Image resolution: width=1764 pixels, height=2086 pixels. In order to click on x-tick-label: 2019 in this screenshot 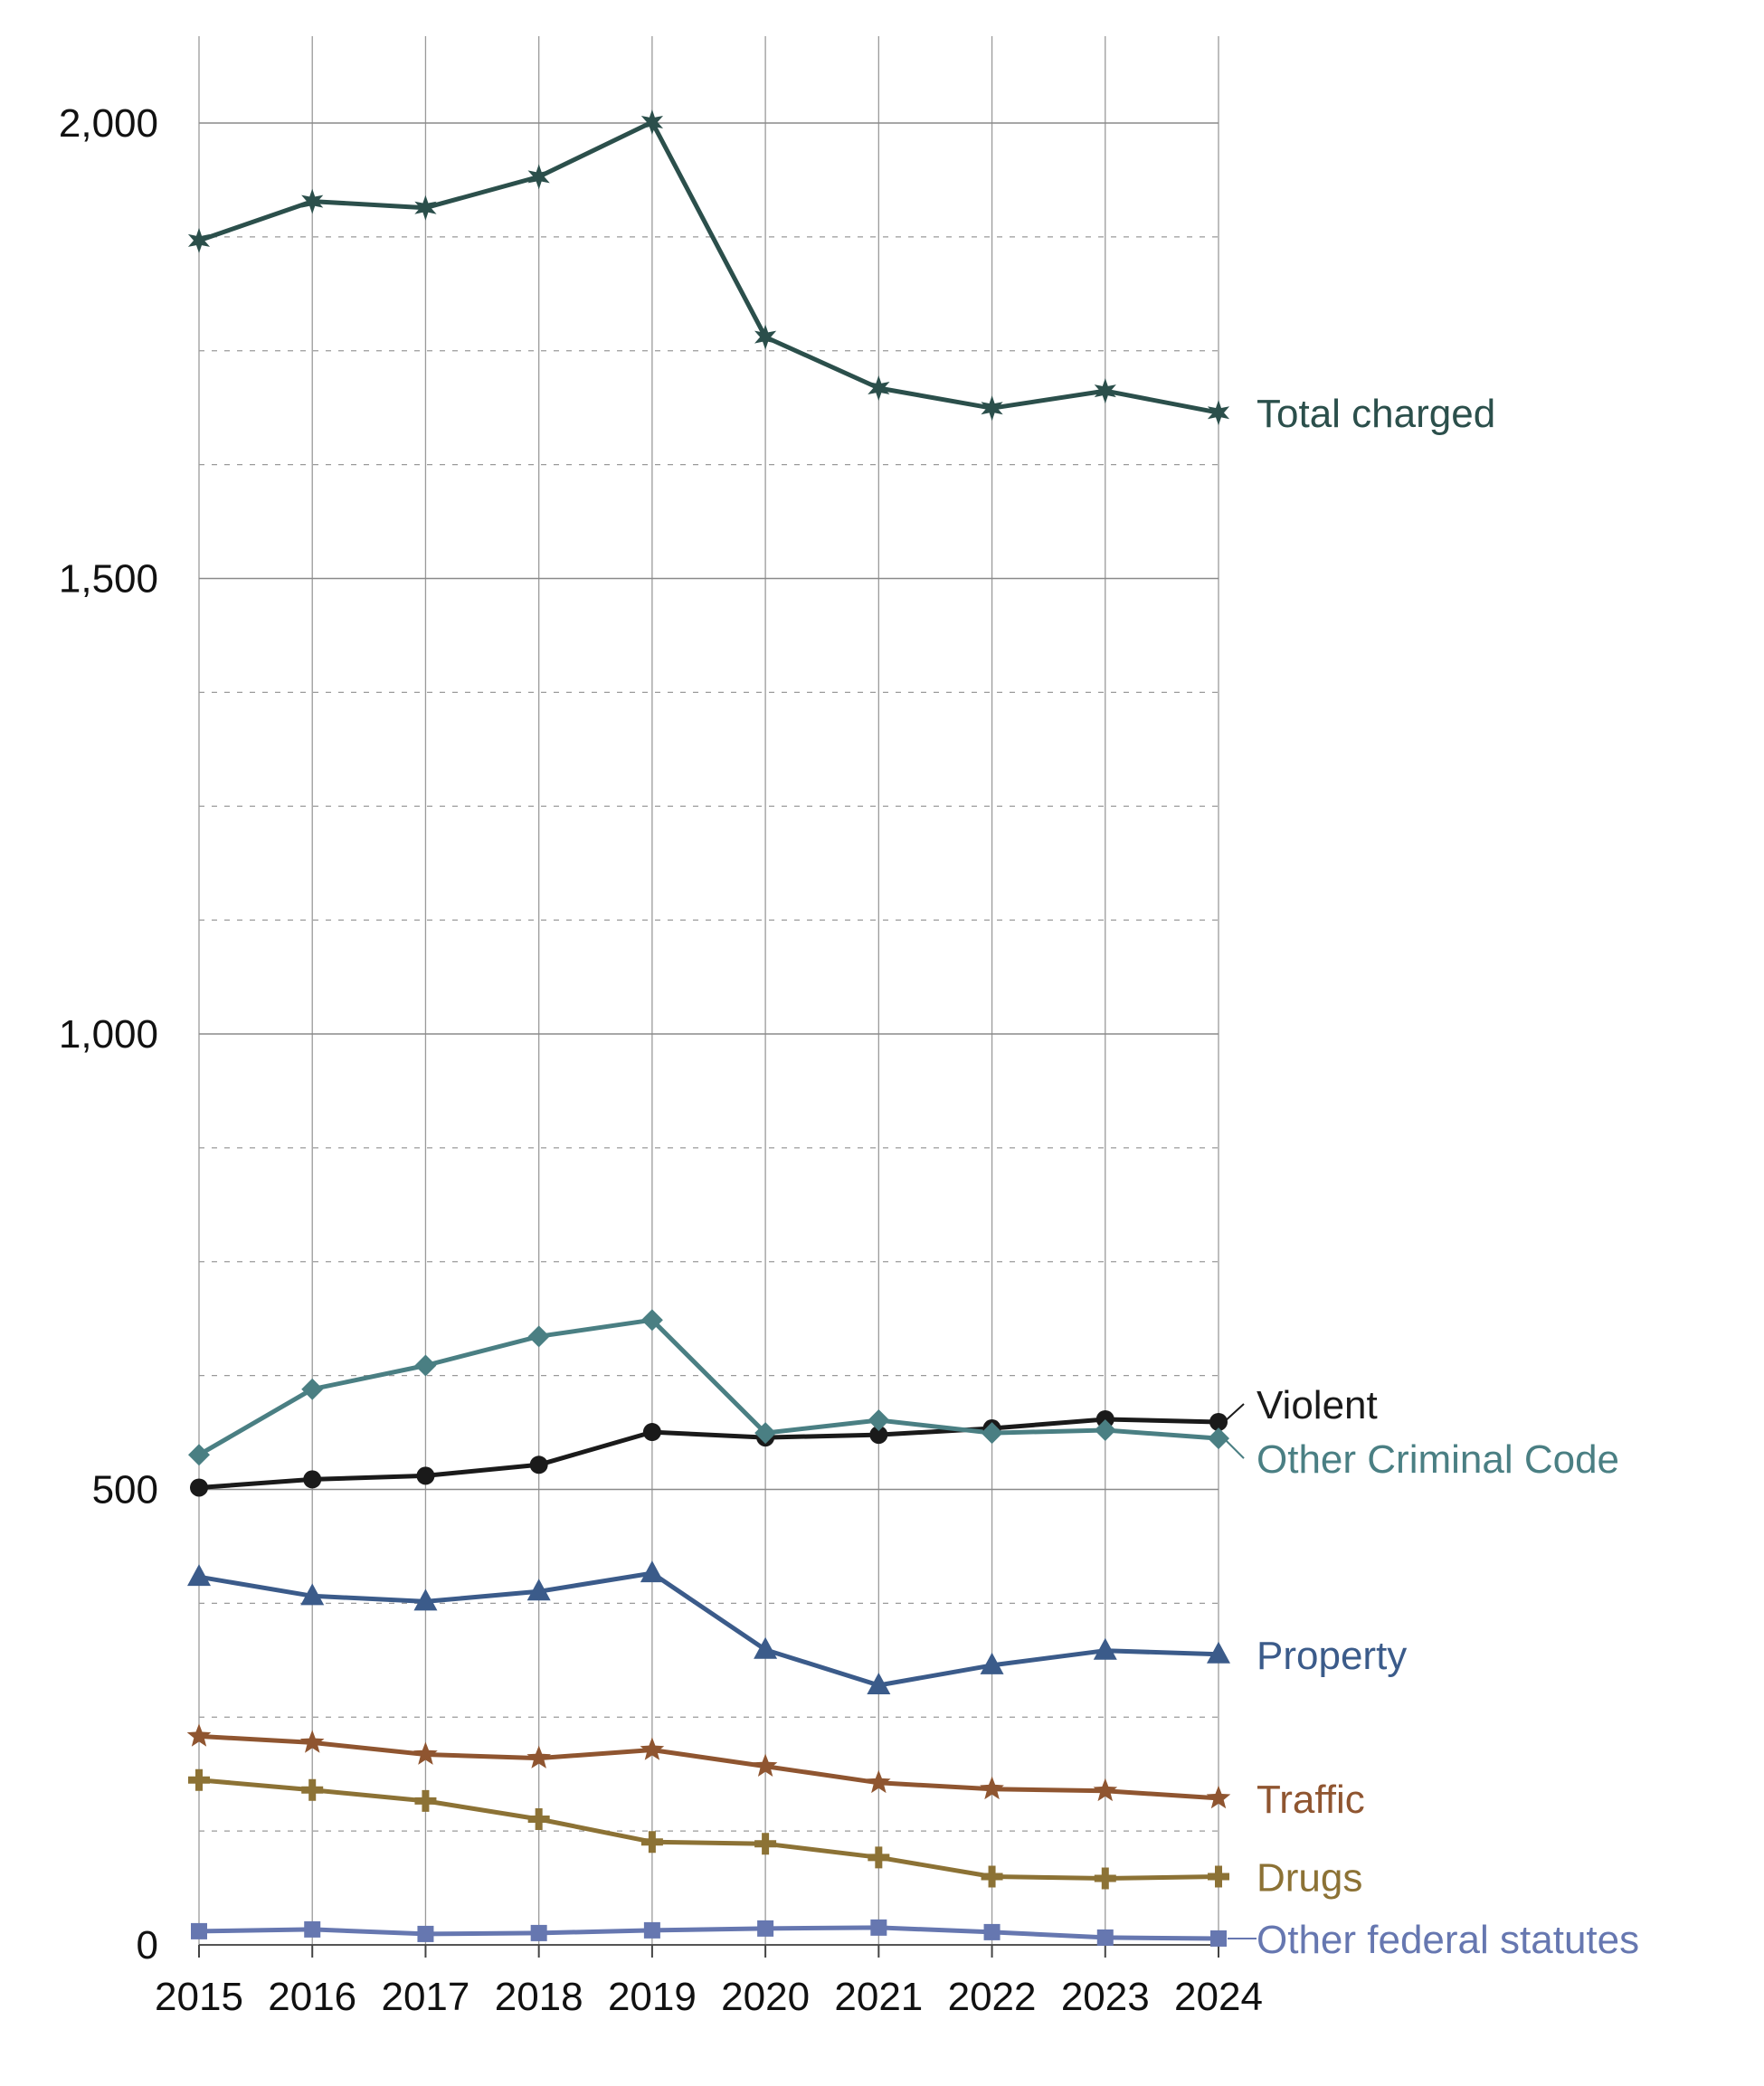, I will do `click(652, 1997)`.